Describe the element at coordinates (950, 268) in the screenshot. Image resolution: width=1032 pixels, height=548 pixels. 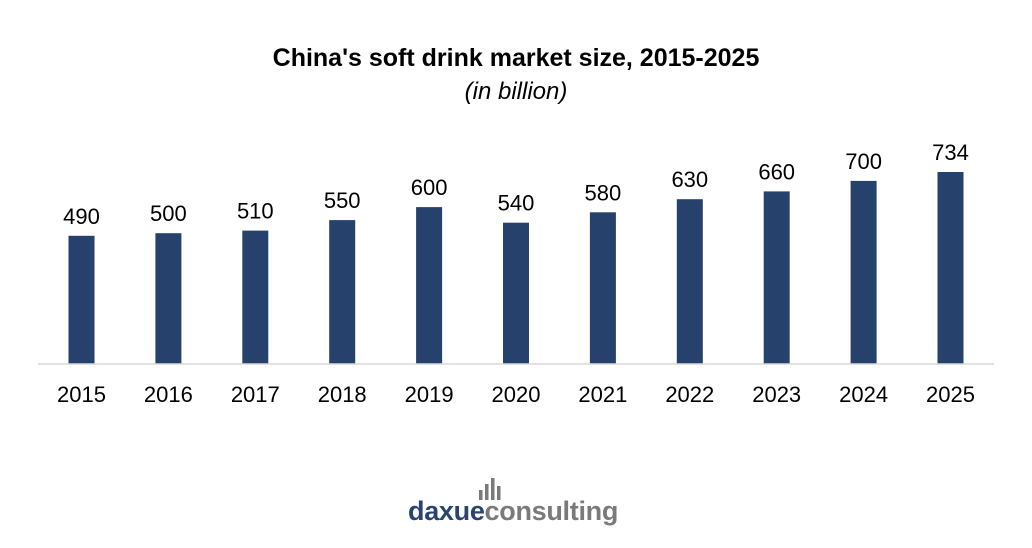
I see `bar-2025` at that location.